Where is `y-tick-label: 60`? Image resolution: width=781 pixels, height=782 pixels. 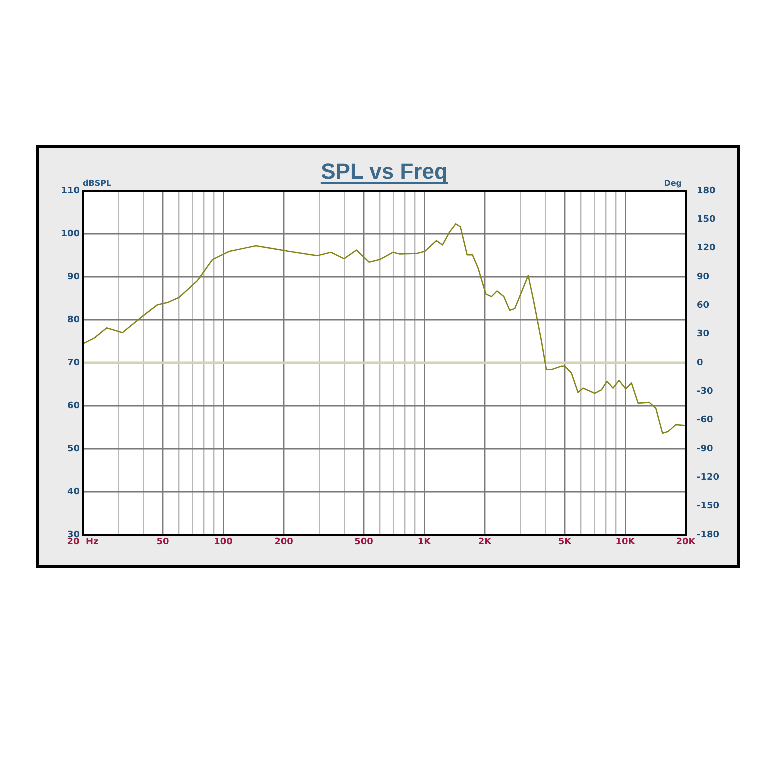
y-tick-label: 60 is located at coordinates (73, 406).